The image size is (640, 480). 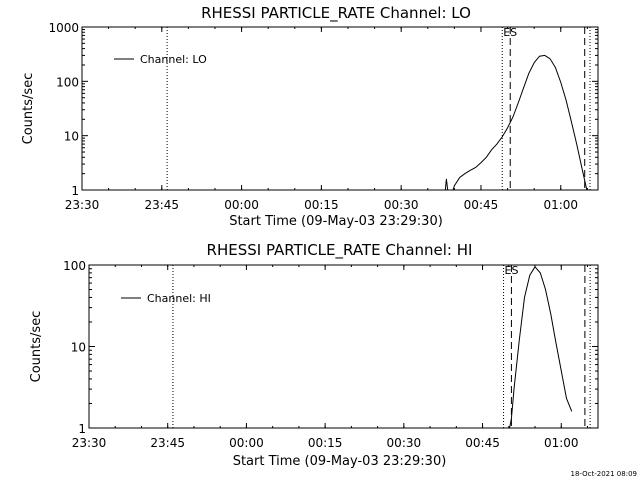 I want to click on legend-label: Channel: HI, so click(x=179, y=298).